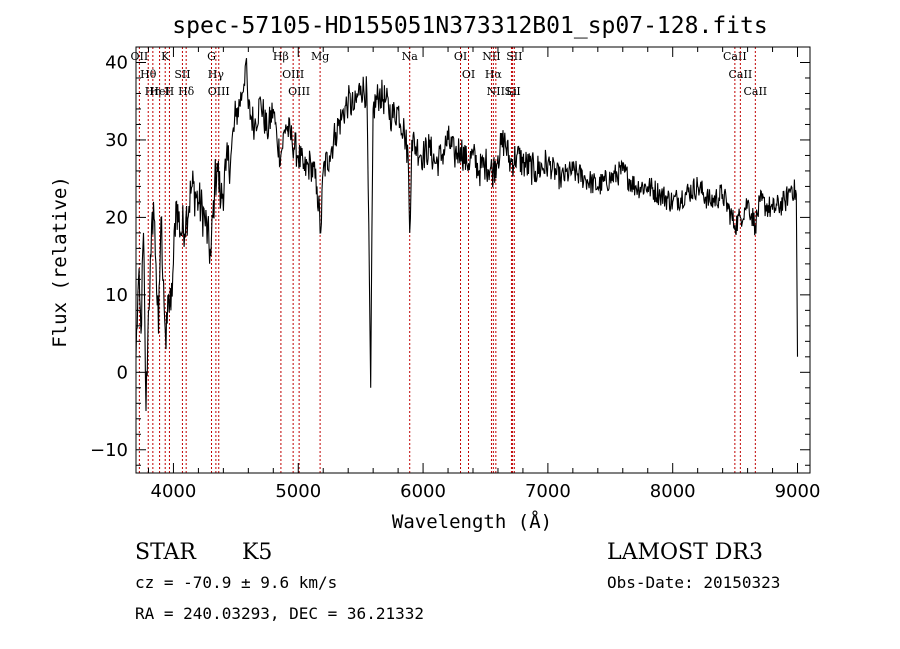  Describe the element at coordinates (109, 450) in the screenshot. I see `y-tick-label: −10` at that location.